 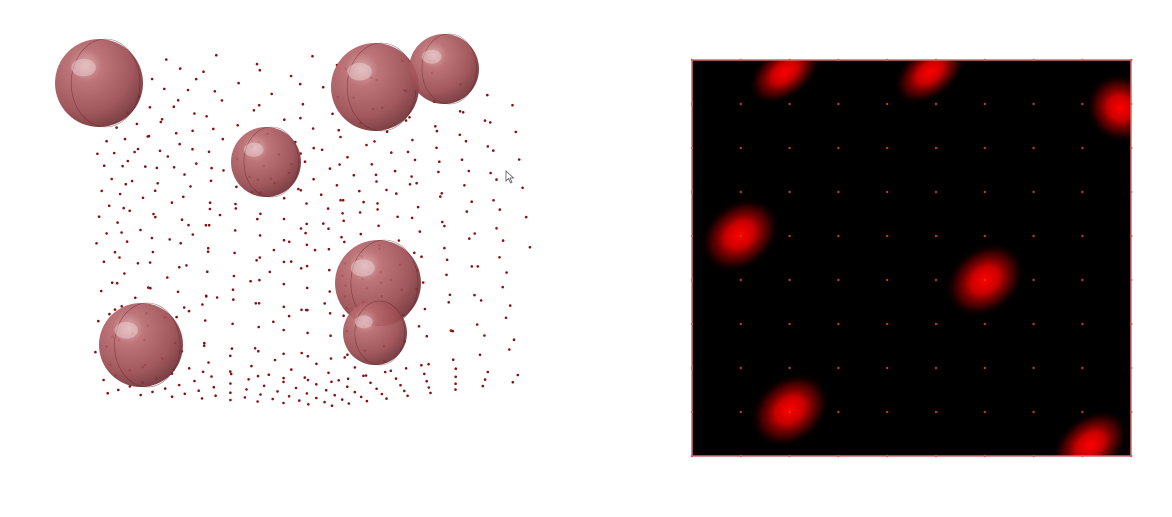 I want to click on sphere, so click(x=141, y=345).